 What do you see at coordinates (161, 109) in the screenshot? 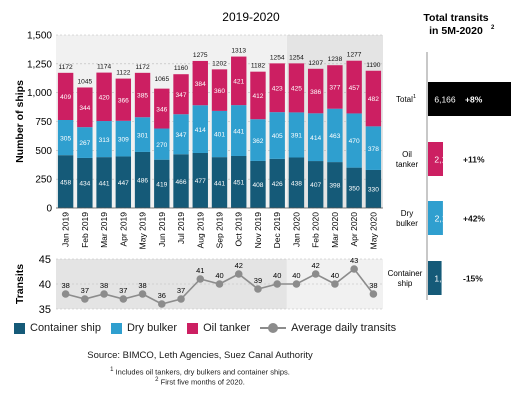
I see `data-label-oil-tanker: 346` at bounding box center [161, 109].